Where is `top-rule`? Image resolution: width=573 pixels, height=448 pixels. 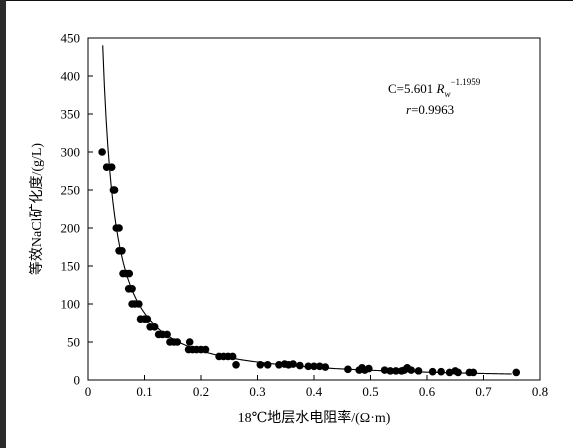
top-rule is located at coordinates (289, 0).